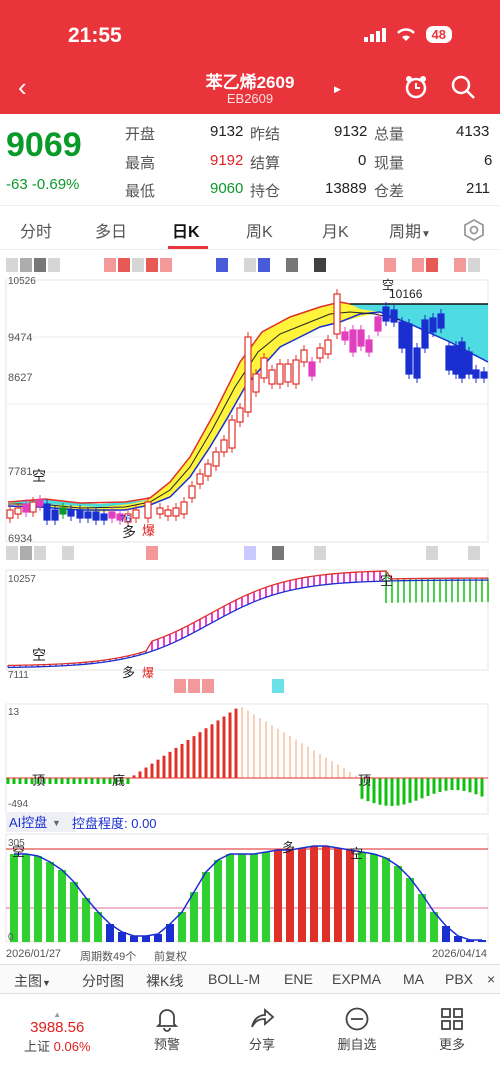  Describe the element at coordinates (11, 937) in the screenshot. I see `ai-axis-bottom: 0` at that location.